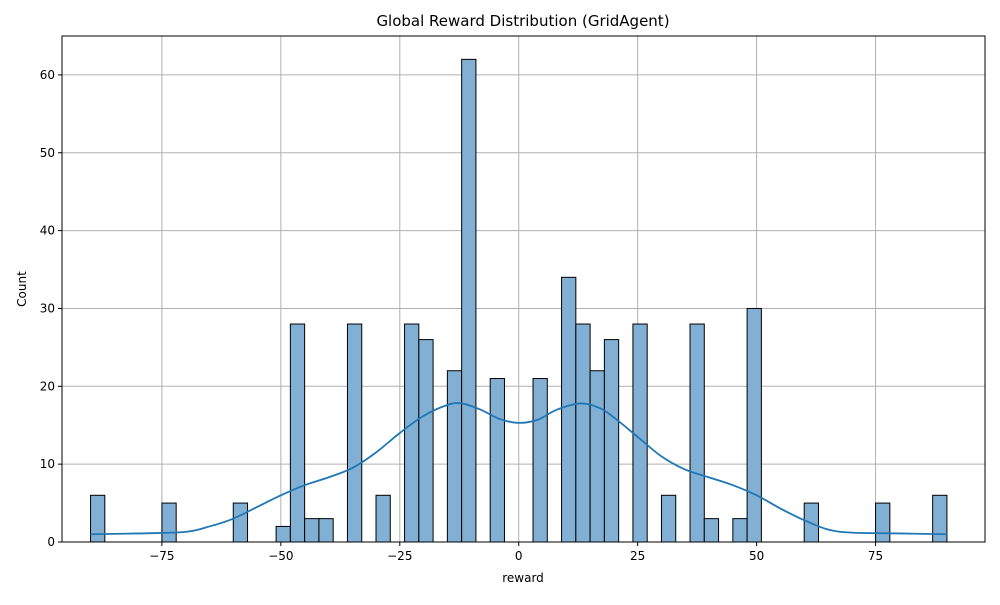  Describe the element at coordinates (875, 556) in the screenshot. I see `x-tick-label: 75` at that location.